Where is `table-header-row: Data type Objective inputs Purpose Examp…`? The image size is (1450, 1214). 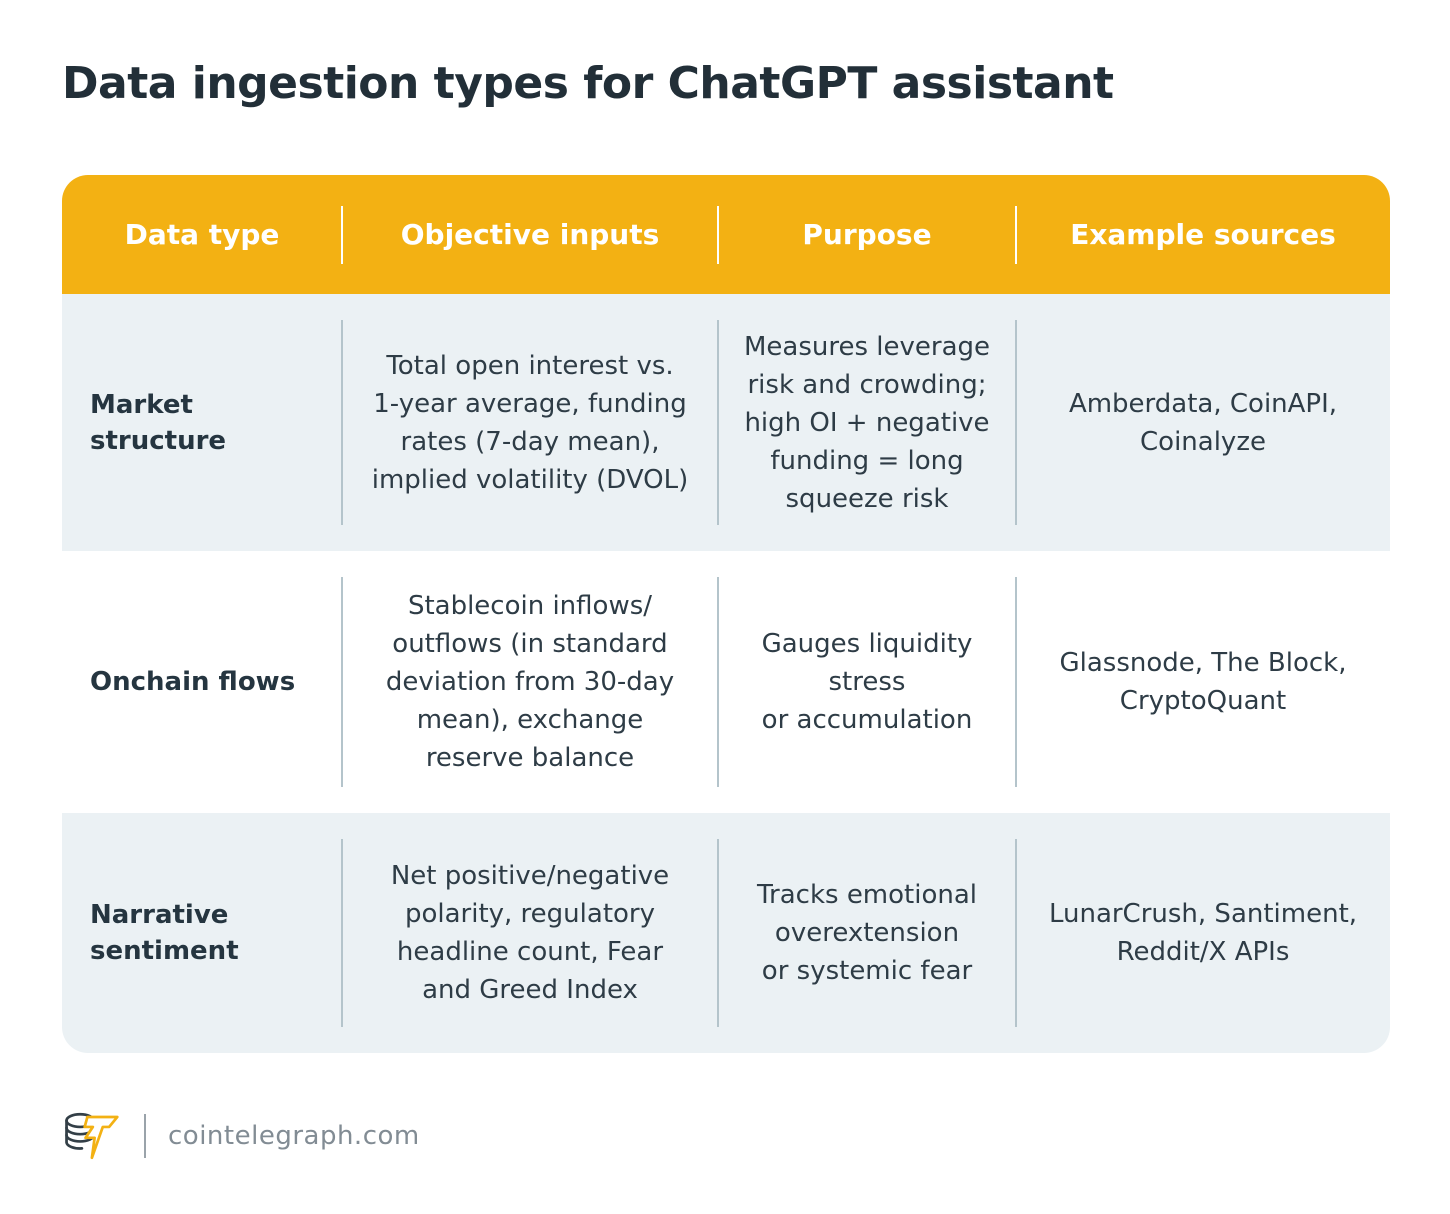
table-header-row: Data type Objective inputs Purpose Examp… is located at coordinates (726, 234).